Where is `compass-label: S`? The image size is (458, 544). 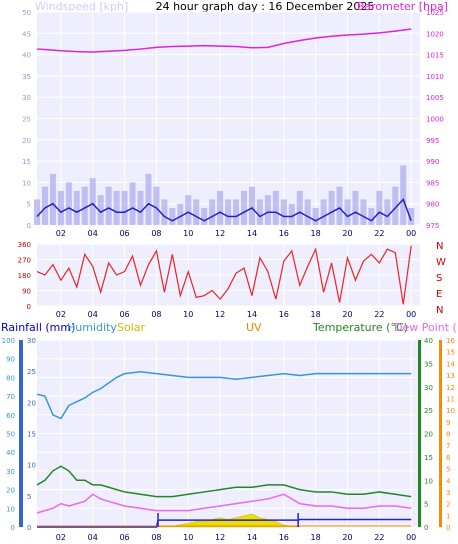
compass-label: S is located at coordinates (439, 278).